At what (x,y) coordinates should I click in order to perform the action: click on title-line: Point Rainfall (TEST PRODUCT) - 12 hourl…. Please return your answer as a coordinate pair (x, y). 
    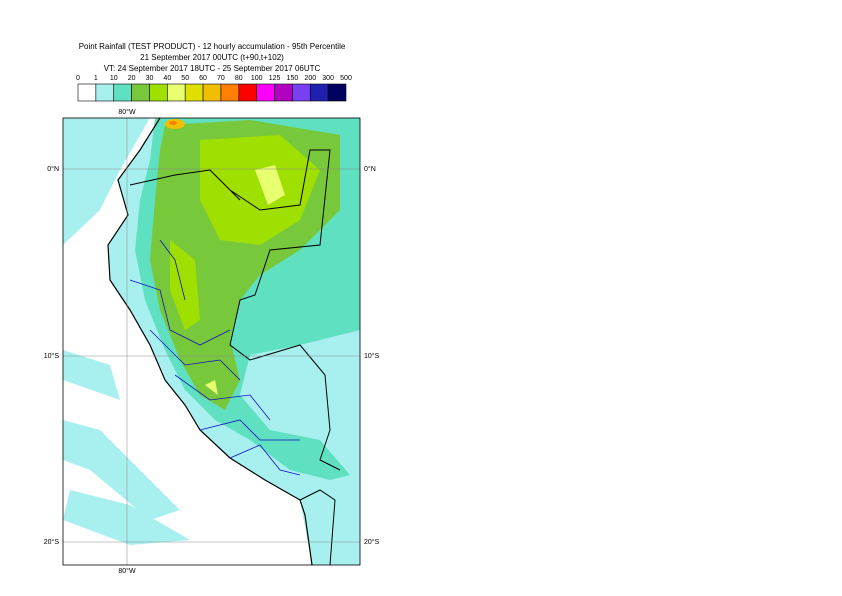
    Looking at the image, I should click on (212, 46).